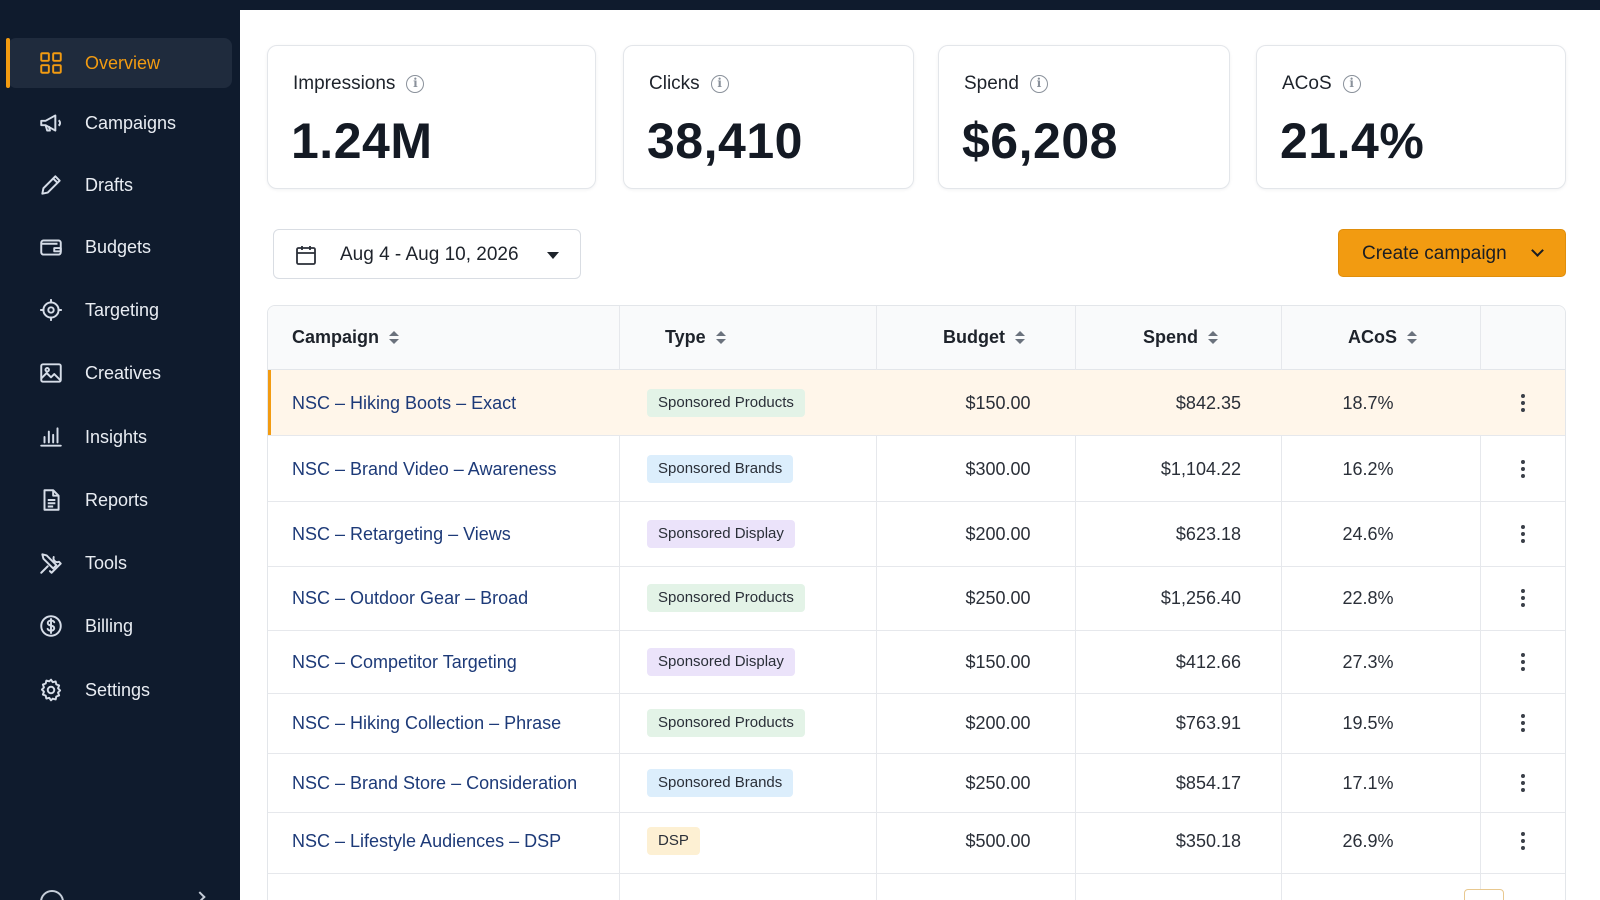  I want to click on kpi-value: $6,208, so click(1040, 141).